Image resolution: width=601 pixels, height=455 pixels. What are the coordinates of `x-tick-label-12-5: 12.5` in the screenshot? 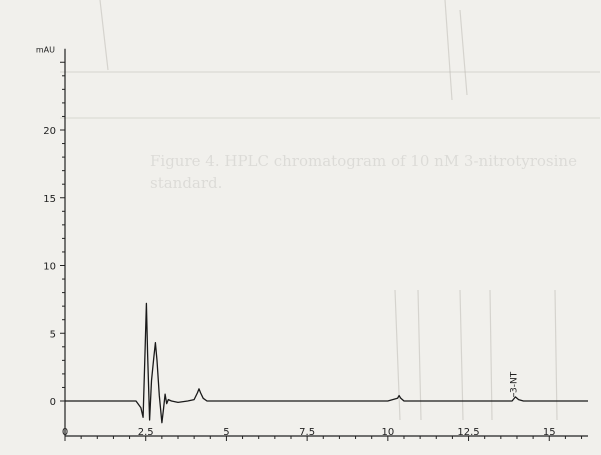 It's located at (468, 432).